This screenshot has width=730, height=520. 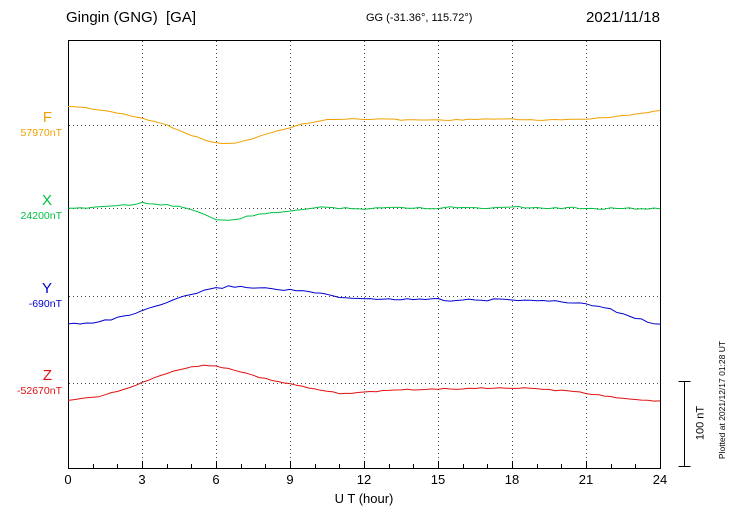 What do you see at coordinates (364, 498) in the screenshot?
I see `x-axis-label: U T (hour)` at bounding box center [364, 498].